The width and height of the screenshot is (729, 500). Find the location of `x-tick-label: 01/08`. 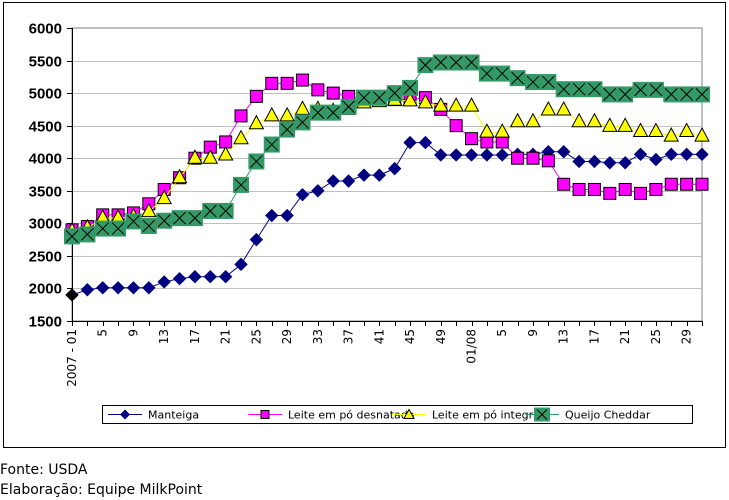

x-tick-label: 01/08 is located at coordinates (472, 346).